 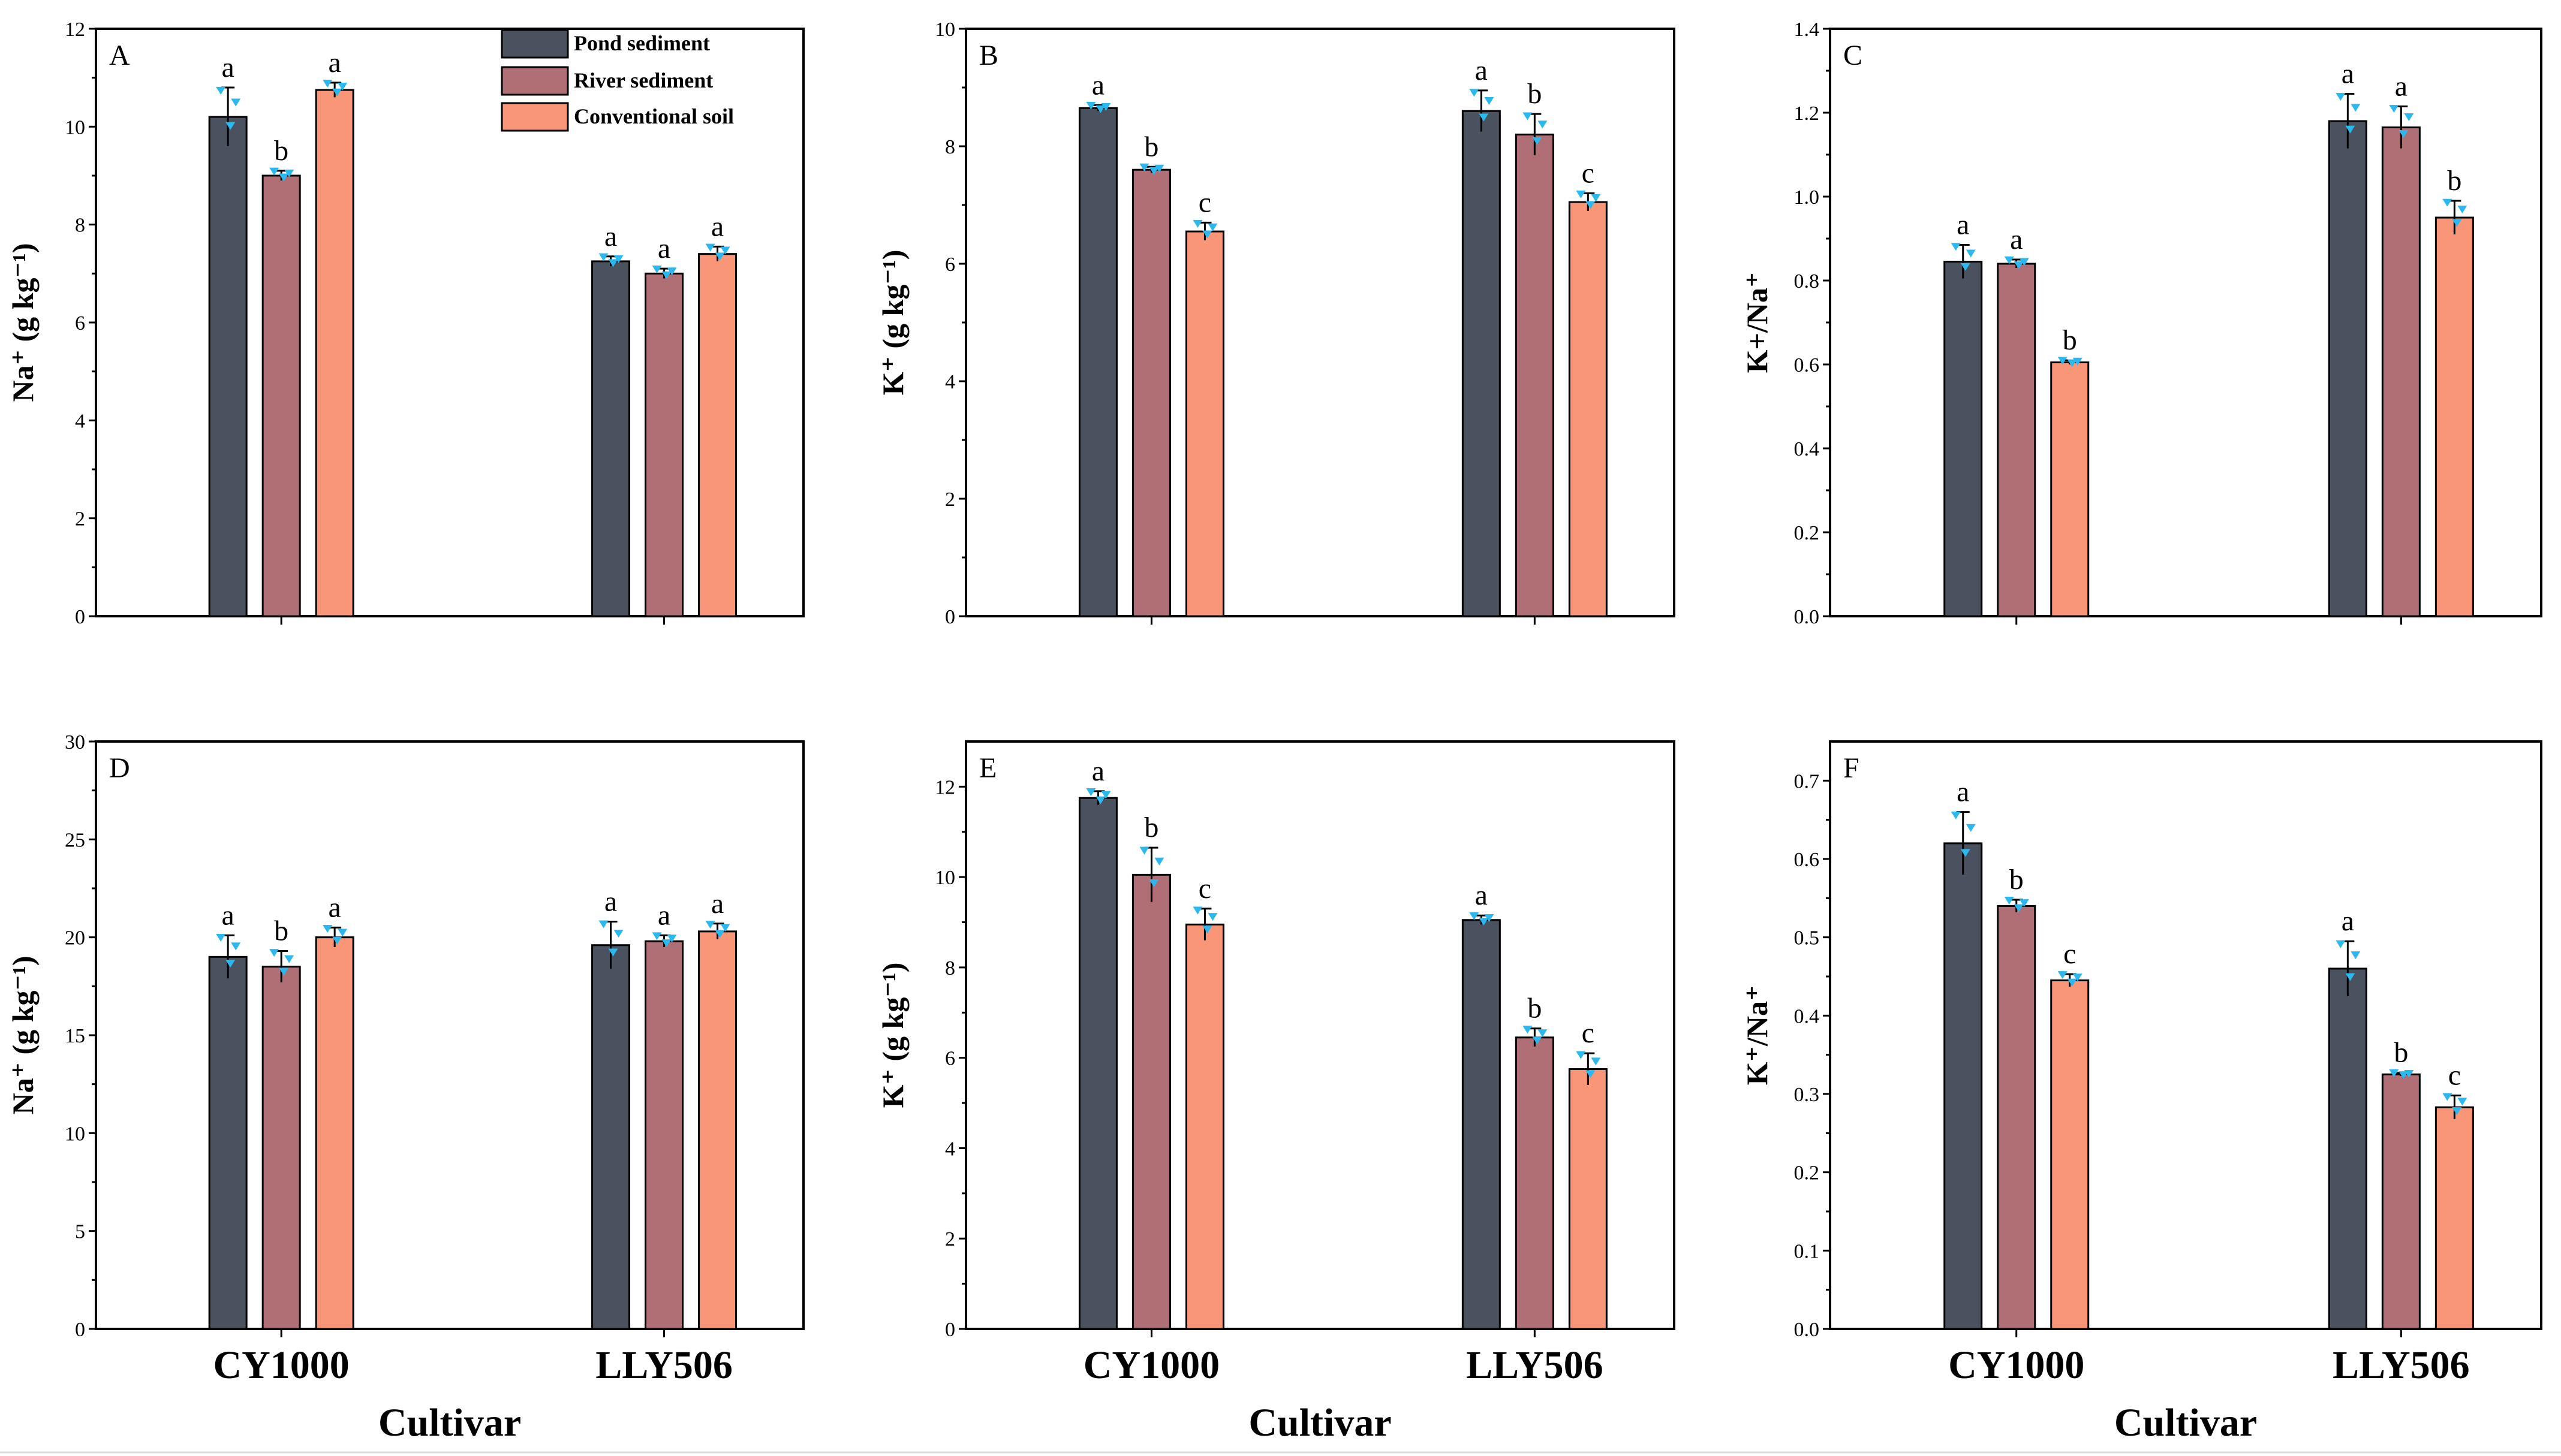 I want to click on y-tick-label: 8, so click(x=950, y=968).